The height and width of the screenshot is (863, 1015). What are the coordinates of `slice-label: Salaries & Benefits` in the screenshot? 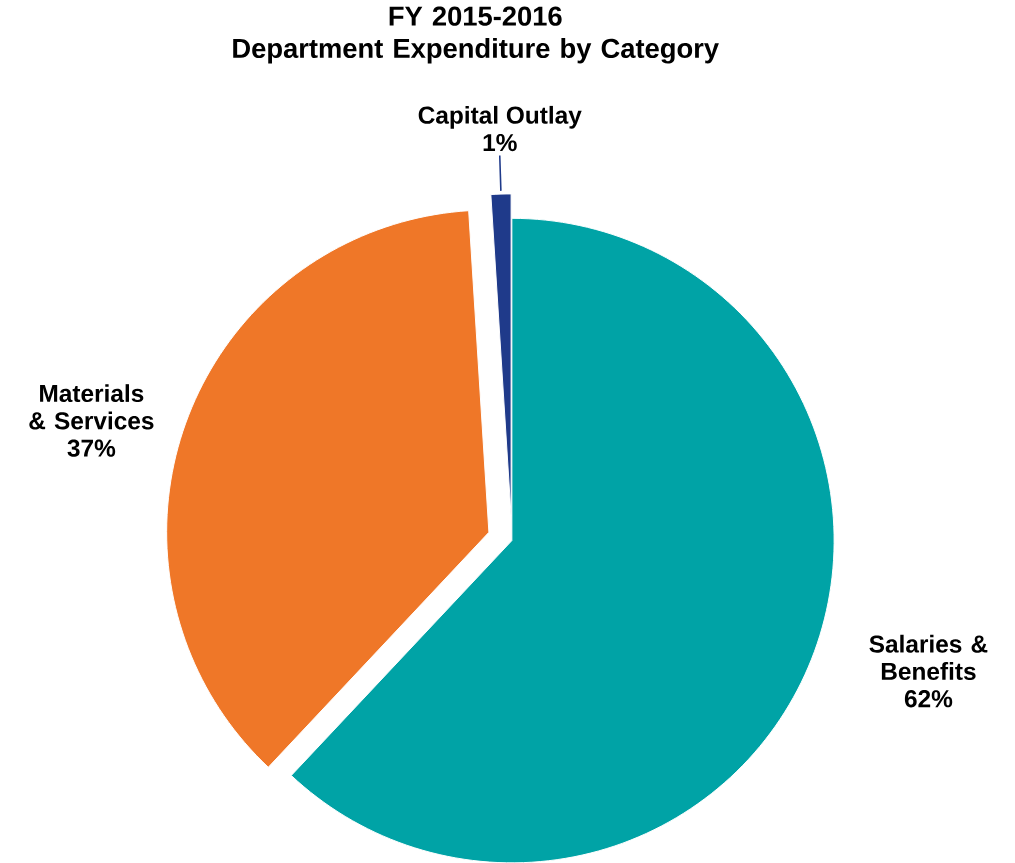 It's located at (928, 657).